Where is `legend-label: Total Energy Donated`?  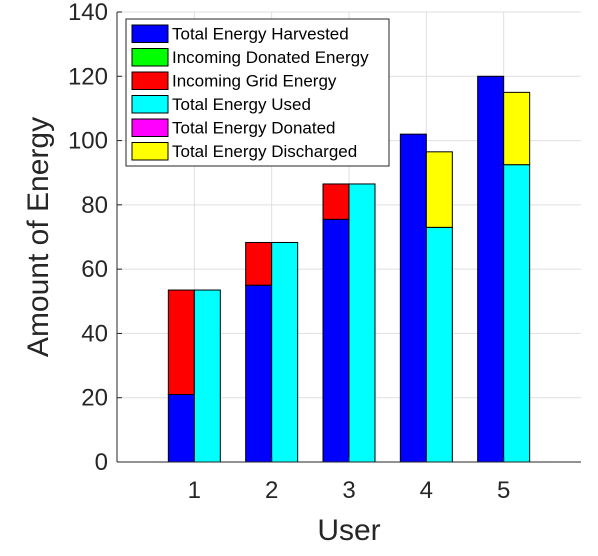
legend-label: Total Energy Donated is located at coordinates (254, 128).